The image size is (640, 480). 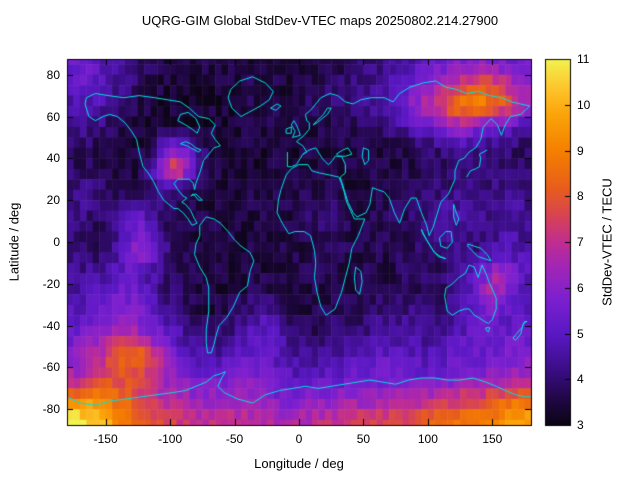 What do you see at coordinates (51, 367) in the screenshot?
I see `y-tick-label: -60` at bounding box center [51, 367].